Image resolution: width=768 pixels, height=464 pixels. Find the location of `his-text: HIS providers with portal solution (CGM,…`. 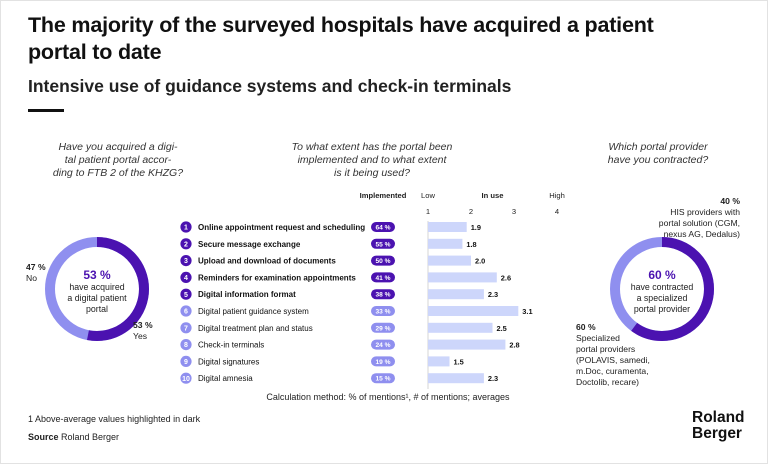

his-text: HIS providers with portal solution (CGM,… is located at coordinates (699, 223).